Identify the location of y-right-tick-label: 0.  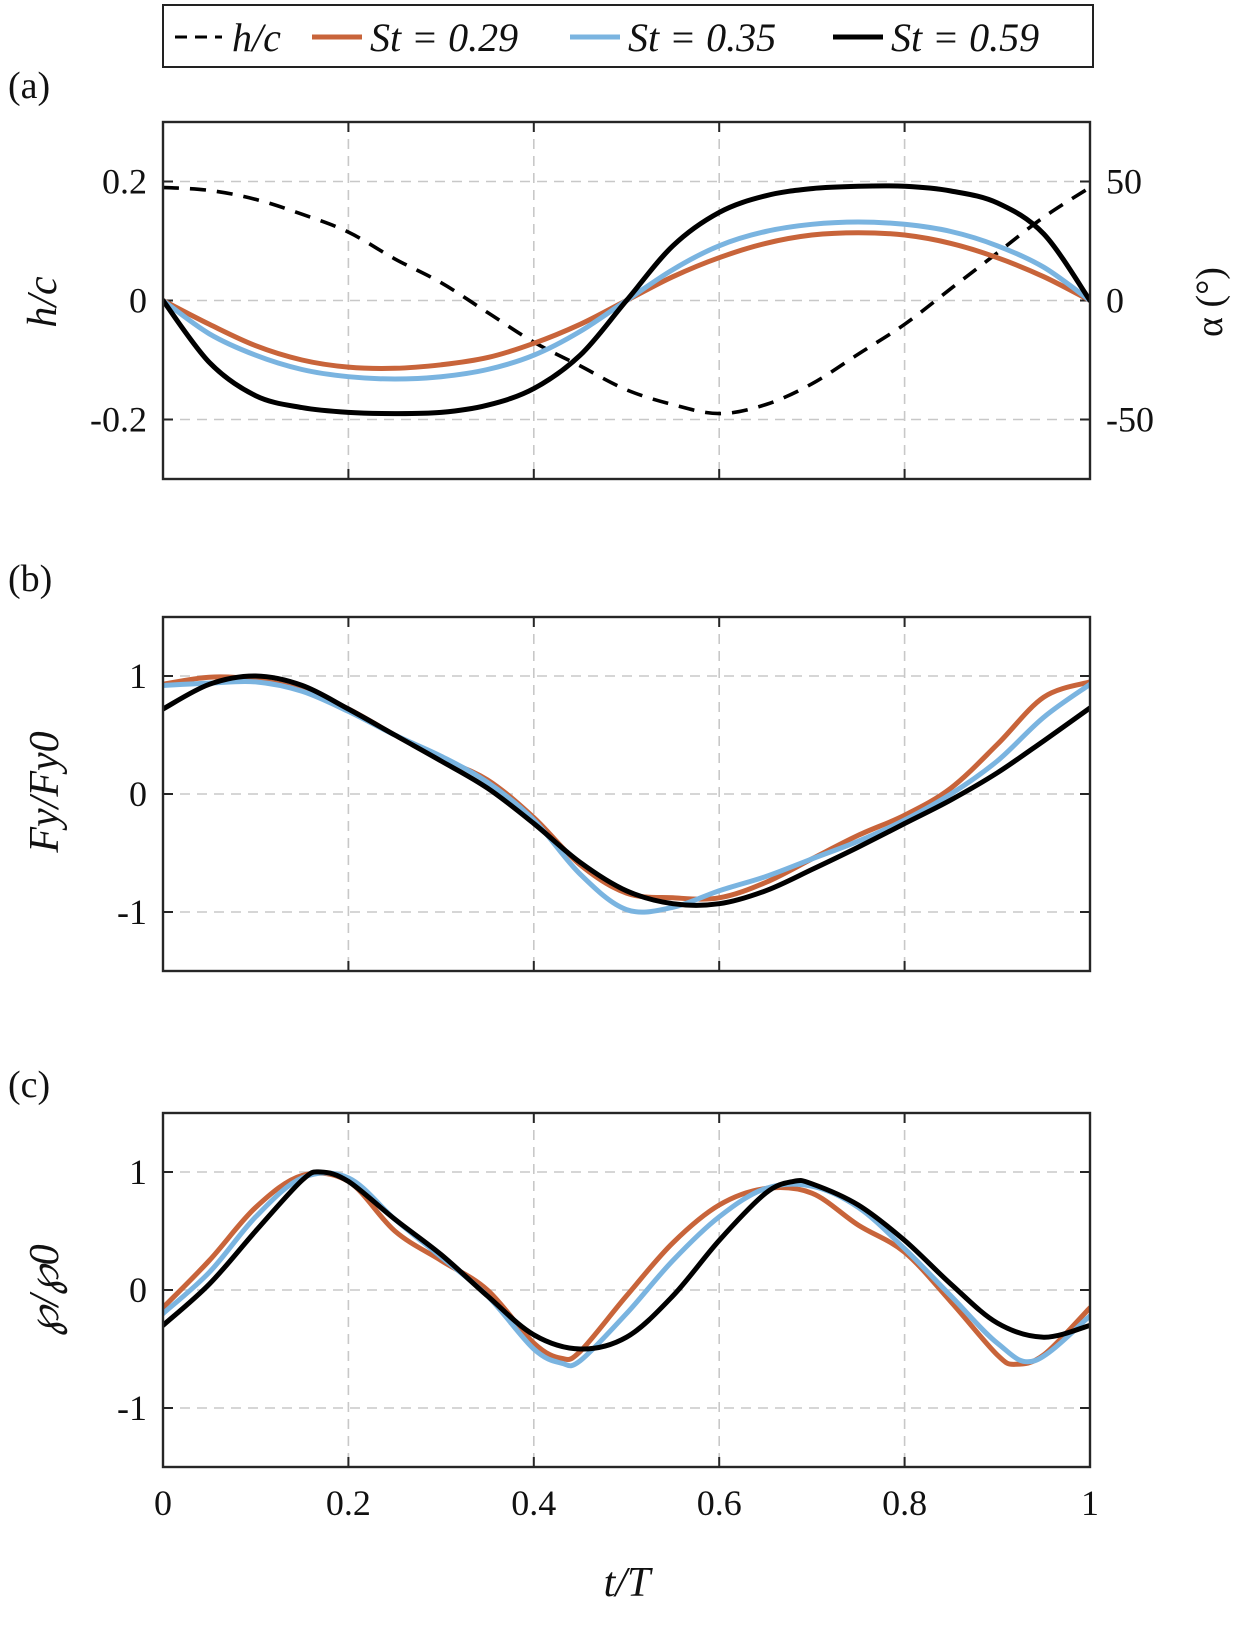
(1115, 301).